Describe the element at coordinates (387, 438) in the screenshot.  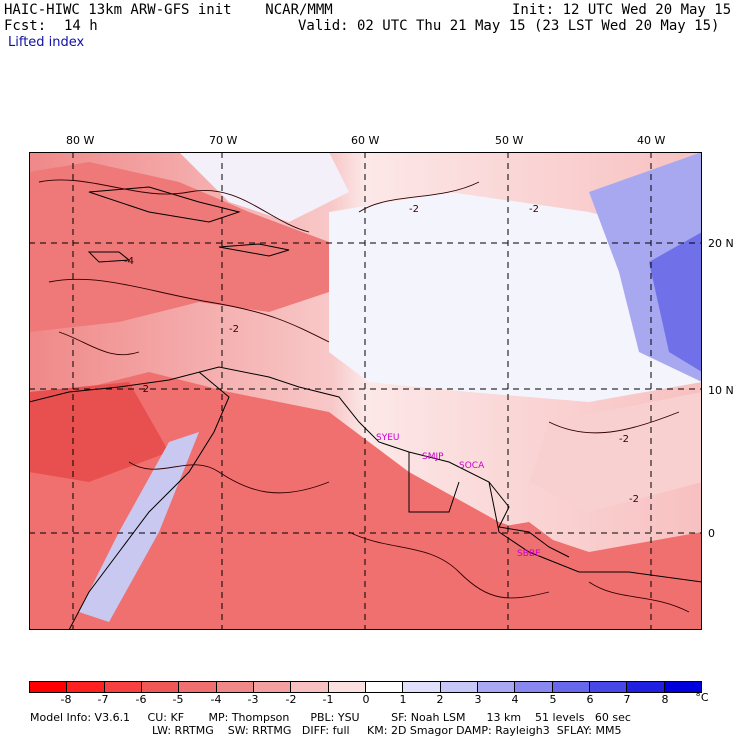
I see `station-syeu: SYEU` at that location.